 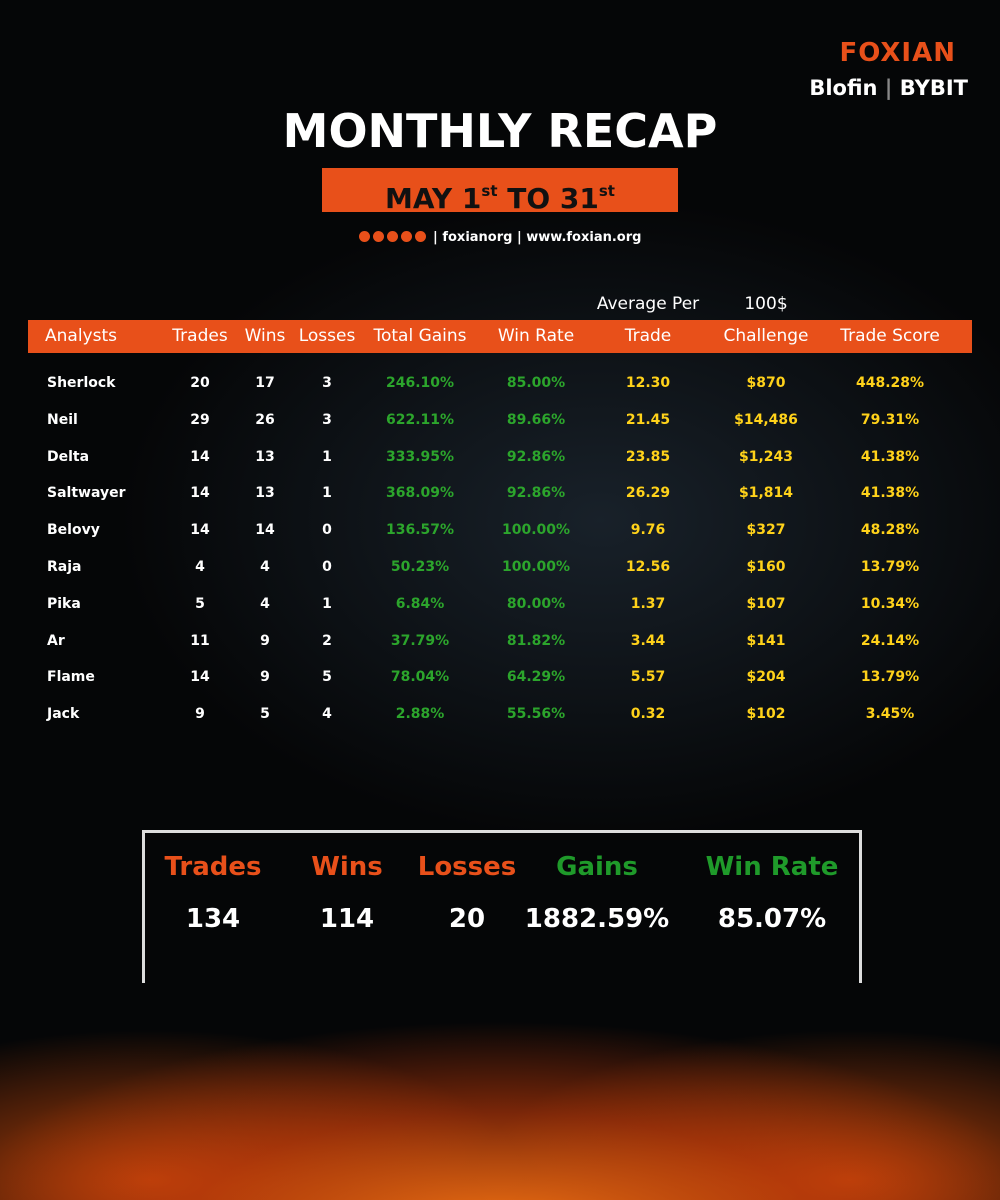 I want to click on column-header: Analysts, so click(x=81, y=336).